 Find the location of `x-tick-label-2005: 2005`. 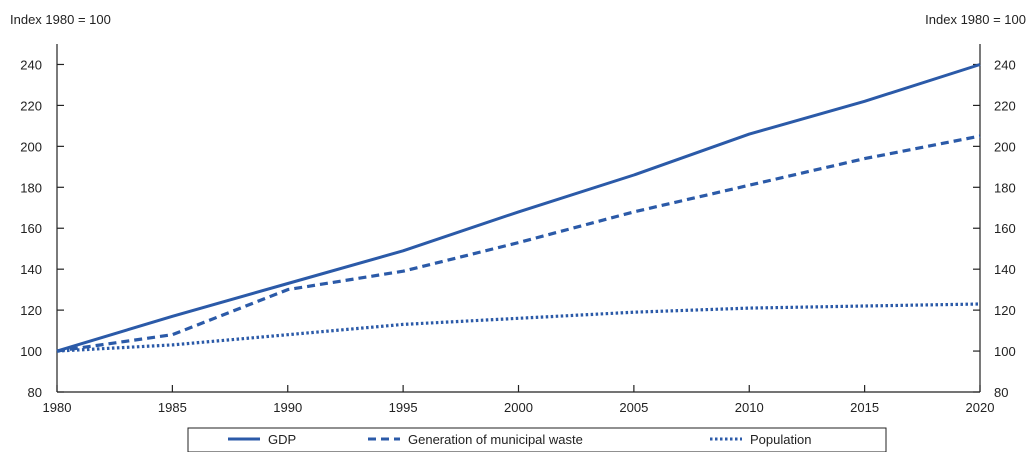

x-tick-label-2005: 2005 is located at coordinates (633, 407).